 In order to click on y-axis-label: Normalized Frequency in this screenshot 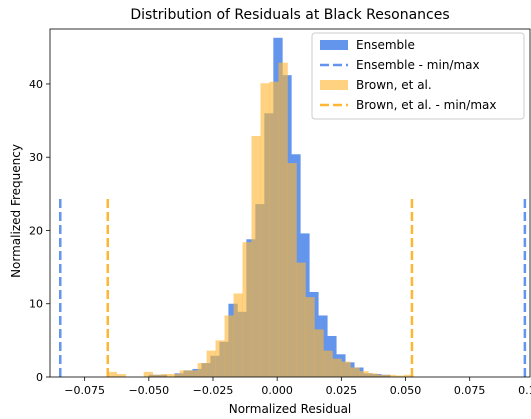, I will do `click(16, 211)`.